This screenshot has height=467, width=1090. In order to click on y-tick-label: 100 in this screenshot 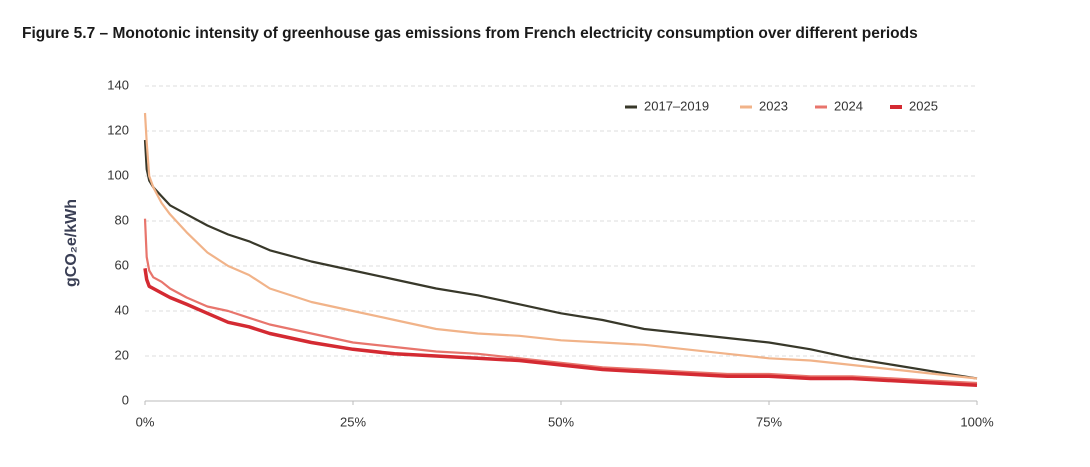, I will do `click(118, 174)`.